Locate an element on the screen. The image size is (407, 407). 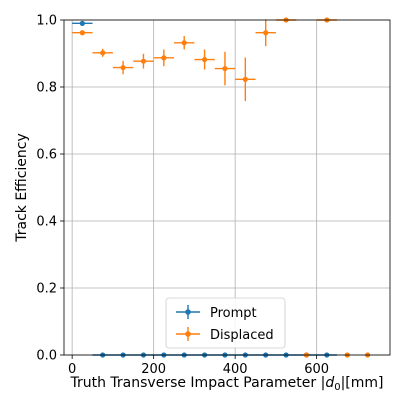
x-axis-label-var: d is located at coordinates (329, 383).